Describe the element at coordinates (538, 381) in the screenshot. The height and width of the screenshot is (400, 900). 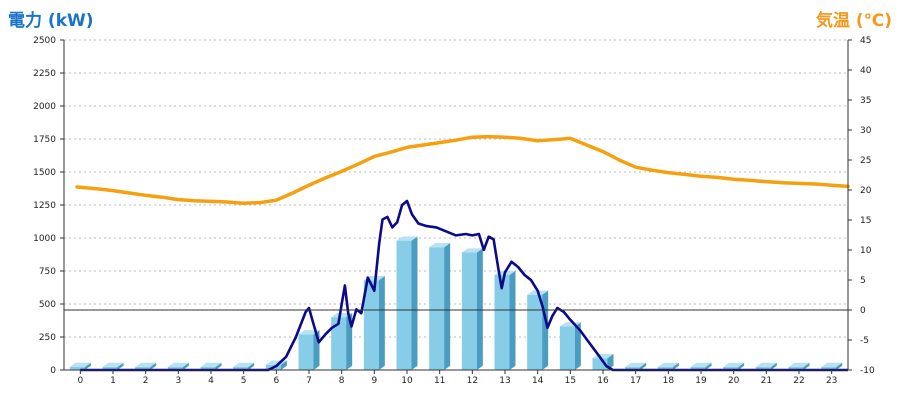
I see `x-tick-label: 14` at that location.